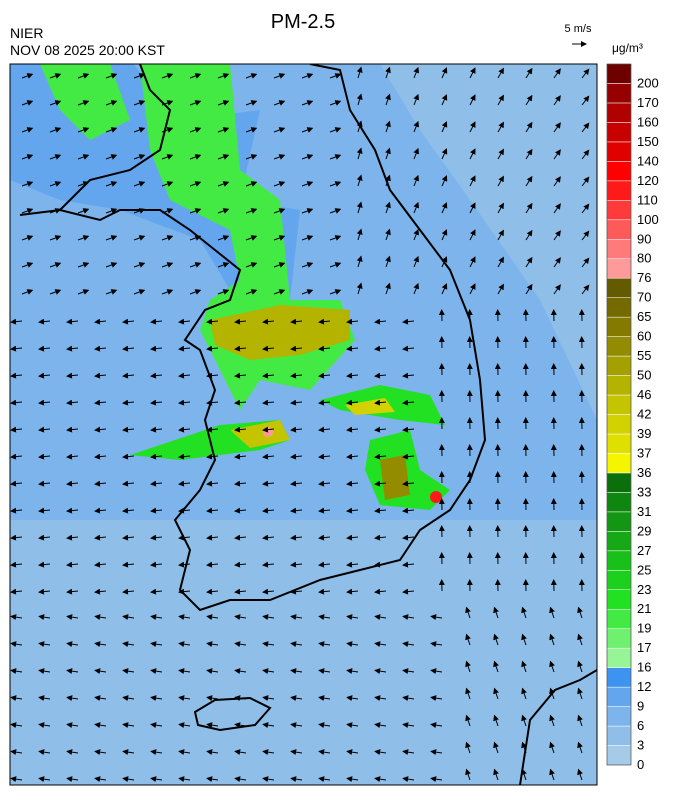 This screenshot has width=673, height=800. I want to click on colorbar-label: 31, so click(644, 511).